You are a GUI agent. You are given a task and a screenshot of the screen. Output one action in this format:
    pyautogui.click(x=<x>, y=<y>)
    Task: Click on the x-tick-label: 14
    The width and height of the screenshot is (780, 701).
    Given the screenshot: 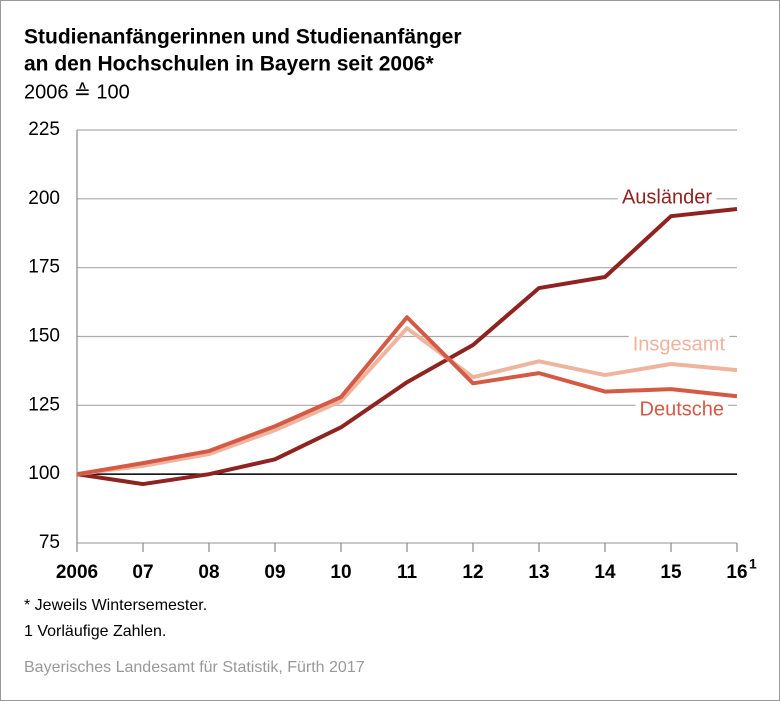 What is the action you would take?
    pyautogui.click(x=605, y=572)
    